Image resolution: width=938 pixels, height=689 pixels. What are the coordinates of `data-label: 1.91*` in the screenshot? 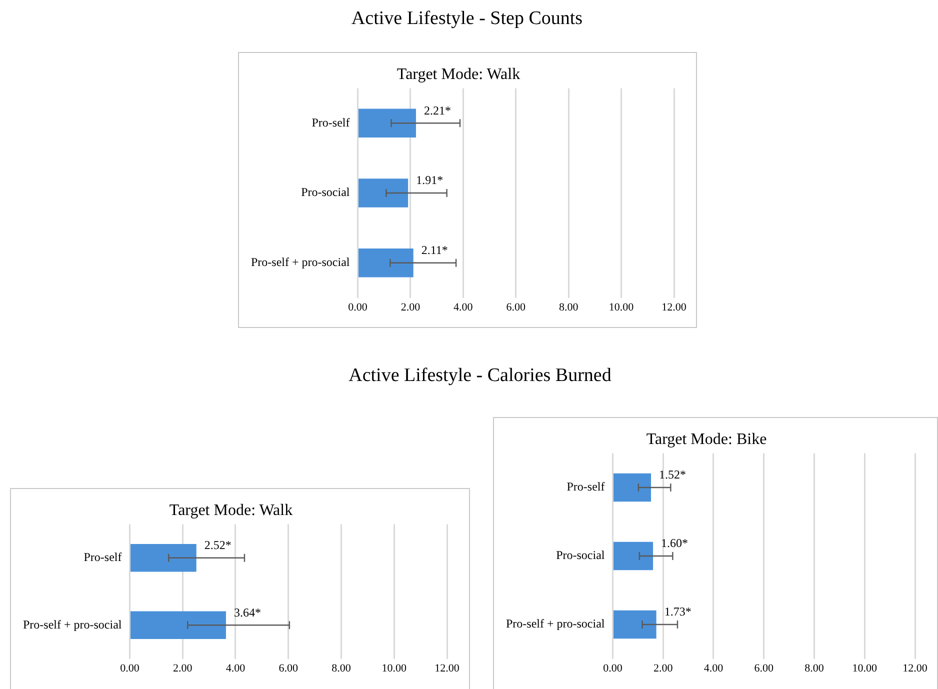 It's located at (430, 180).